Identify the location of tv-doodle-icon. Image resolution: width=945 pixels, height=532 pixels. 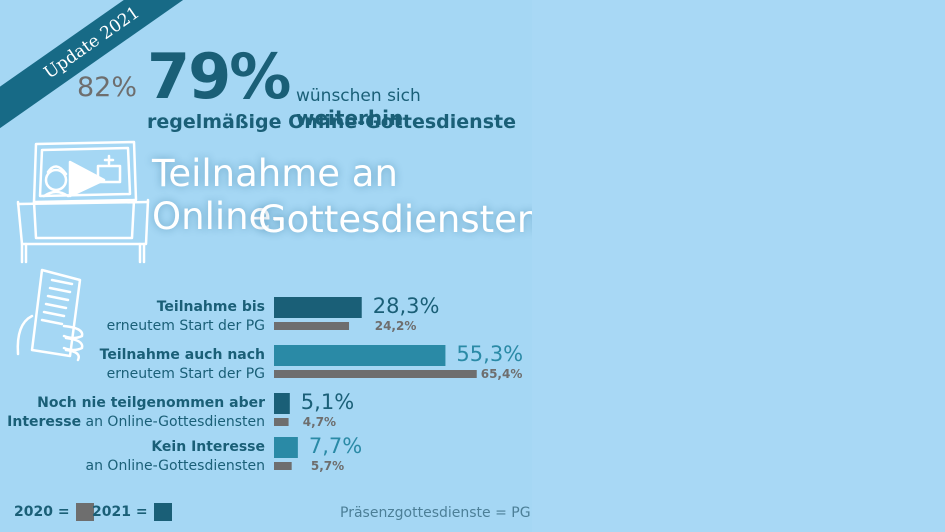
(83, 202).